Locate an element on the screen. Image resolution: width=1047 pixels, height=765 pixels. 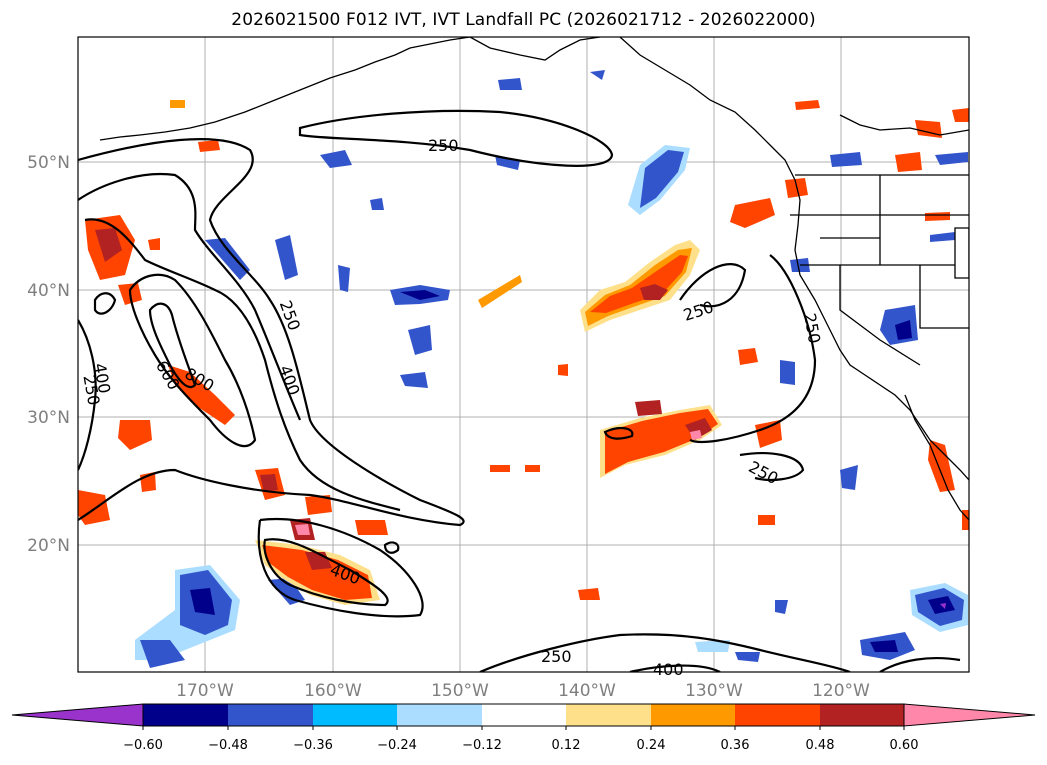
state-borders is located at coordinates (879, 270).